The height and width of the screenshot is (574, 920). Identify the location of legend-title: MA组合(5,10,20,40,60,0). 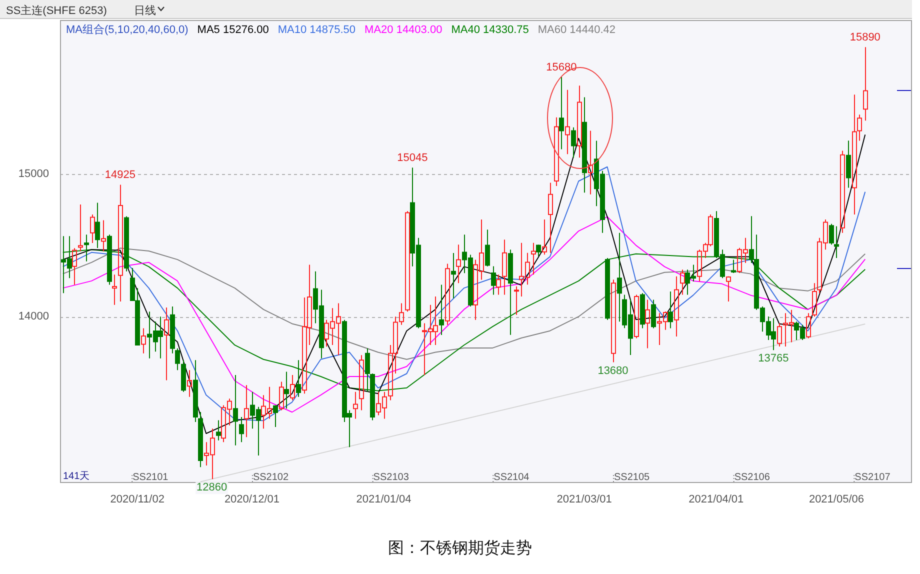
(127, 30).